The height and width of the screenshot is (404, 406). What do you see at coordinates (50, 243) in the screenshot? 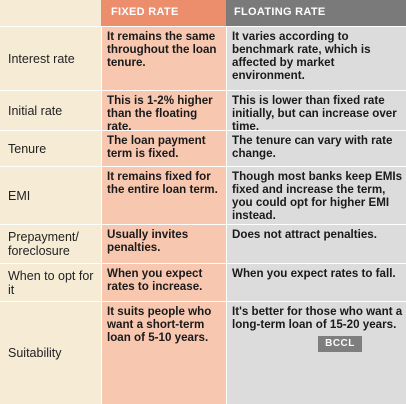
I see `row-label-prepayment: Prepayment/ foreclosure` at bounding box center [50, 243].